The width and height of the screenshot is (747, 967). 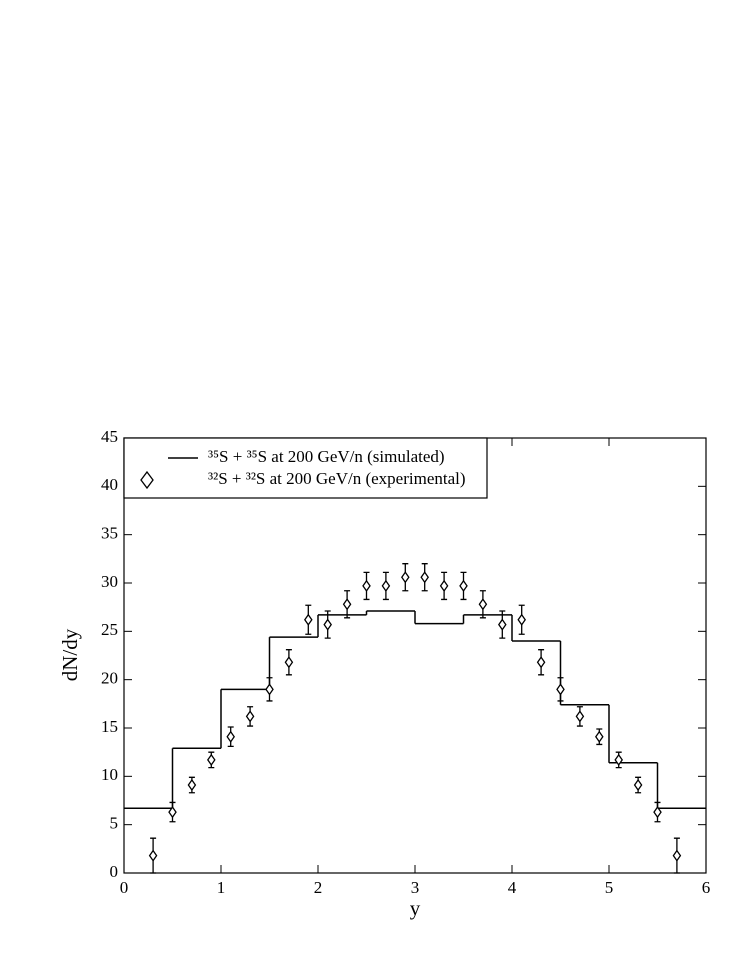 I want to click on x-tick-label: 0, so click(x=124, y=887).